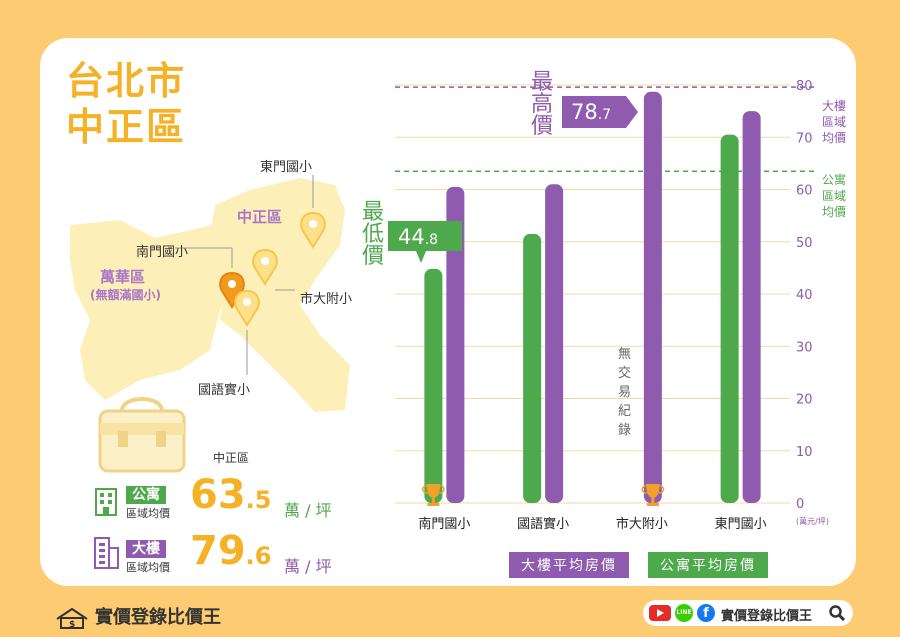 The height and width of the screenshot is (637, 900). What do you see at coordinates (232, 290) in the screenshot?
I see `pin-nanmen-icon` at bounding box center [232, 290].